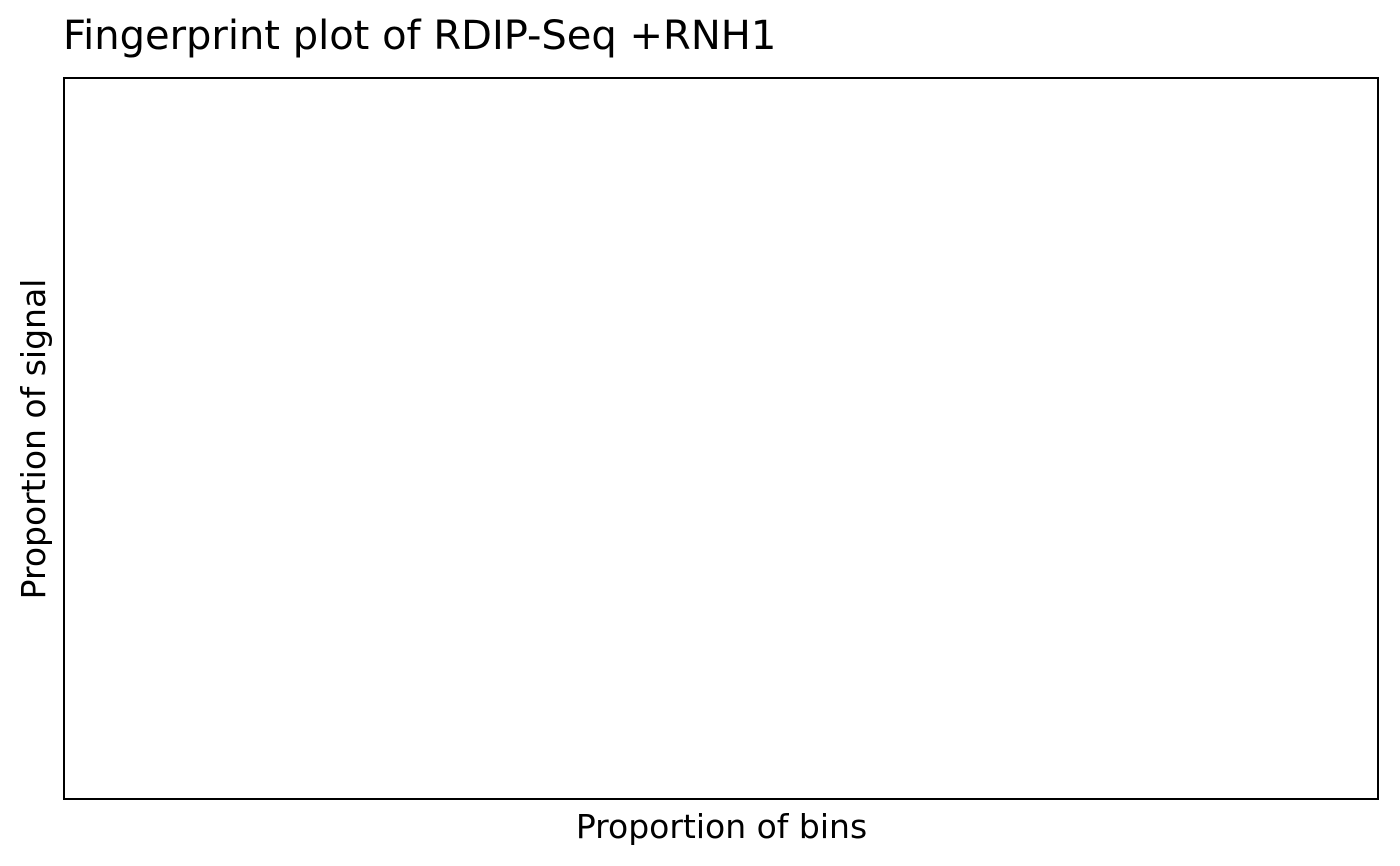 The image size is (1400, 866). What do you see at coordinates (420, 36) in the screenshot?
I see `chart-title: Fingerprint plot of RDIP-Seq +RNH1` at bounding box center [420, 36].